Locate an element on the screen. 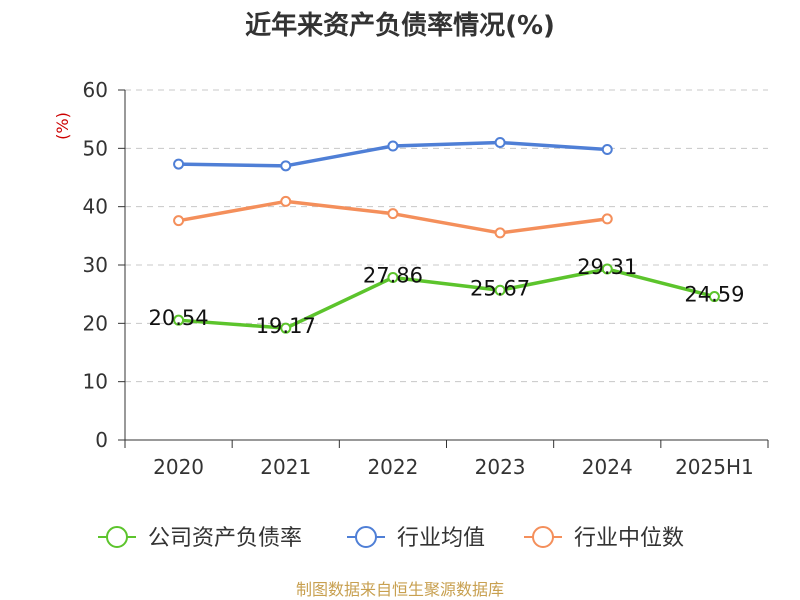  legend: 公司资产负债率 行业均值 行业中位数 is located at coordinates (391, 538).